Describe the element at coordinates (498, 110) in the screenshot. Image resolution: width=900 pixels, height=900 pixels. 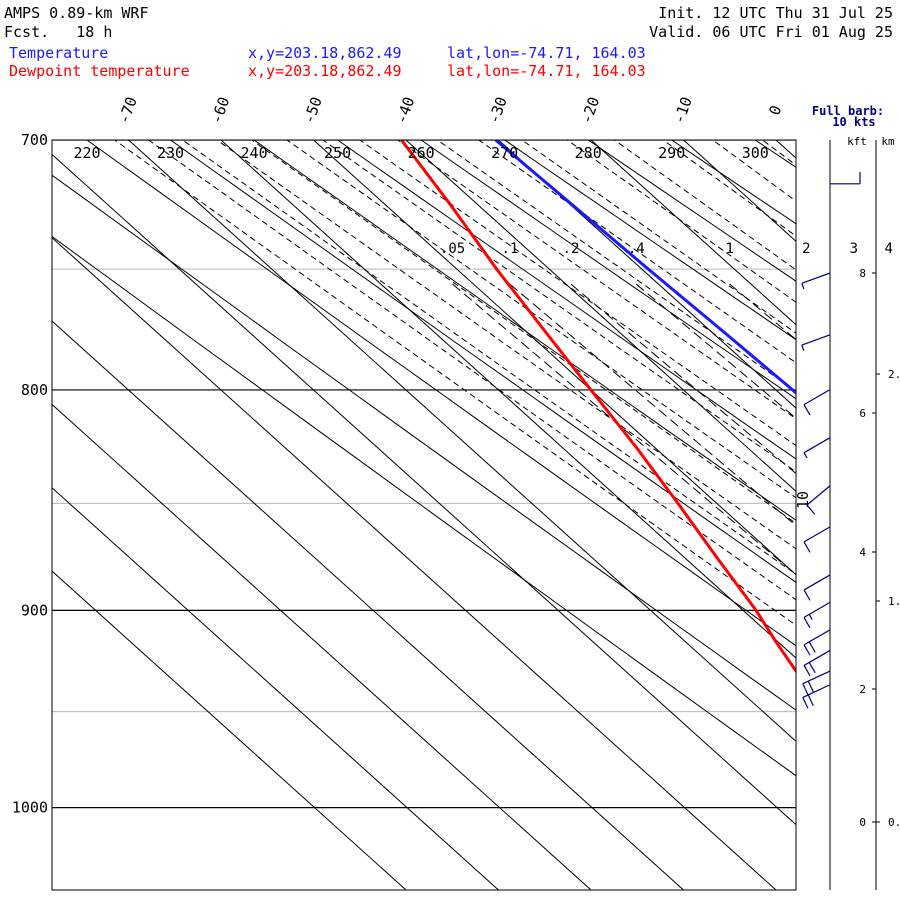
I see `isotherm-tick: -30` at that location.